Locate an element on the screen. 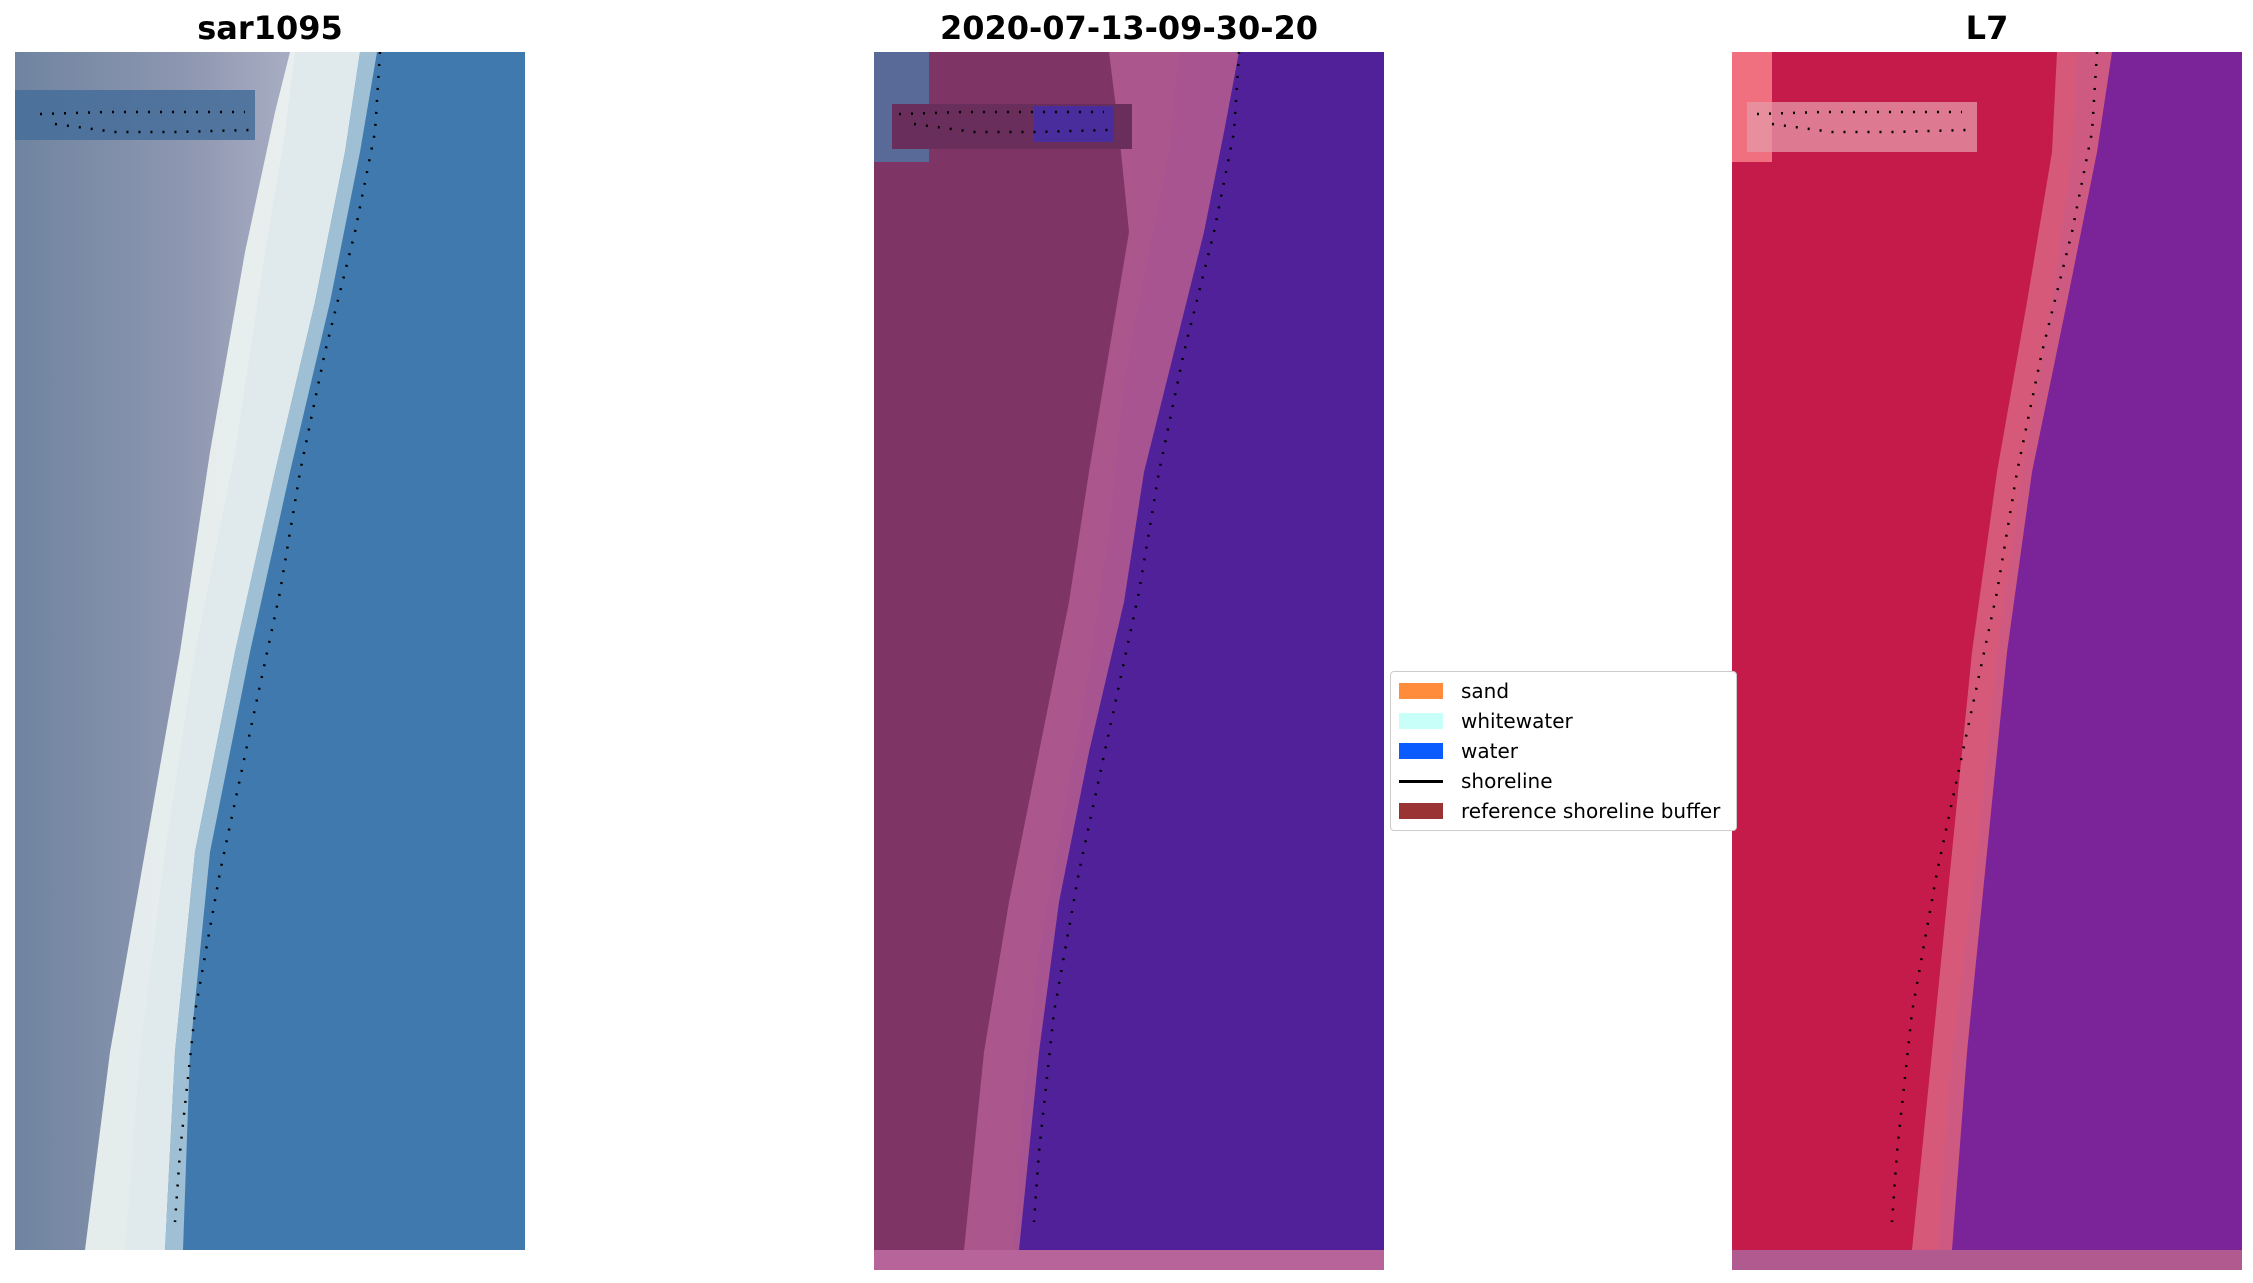 This screenshot has width=2253, height=1283. ir-jetty is located at coordinates (1862, 127).